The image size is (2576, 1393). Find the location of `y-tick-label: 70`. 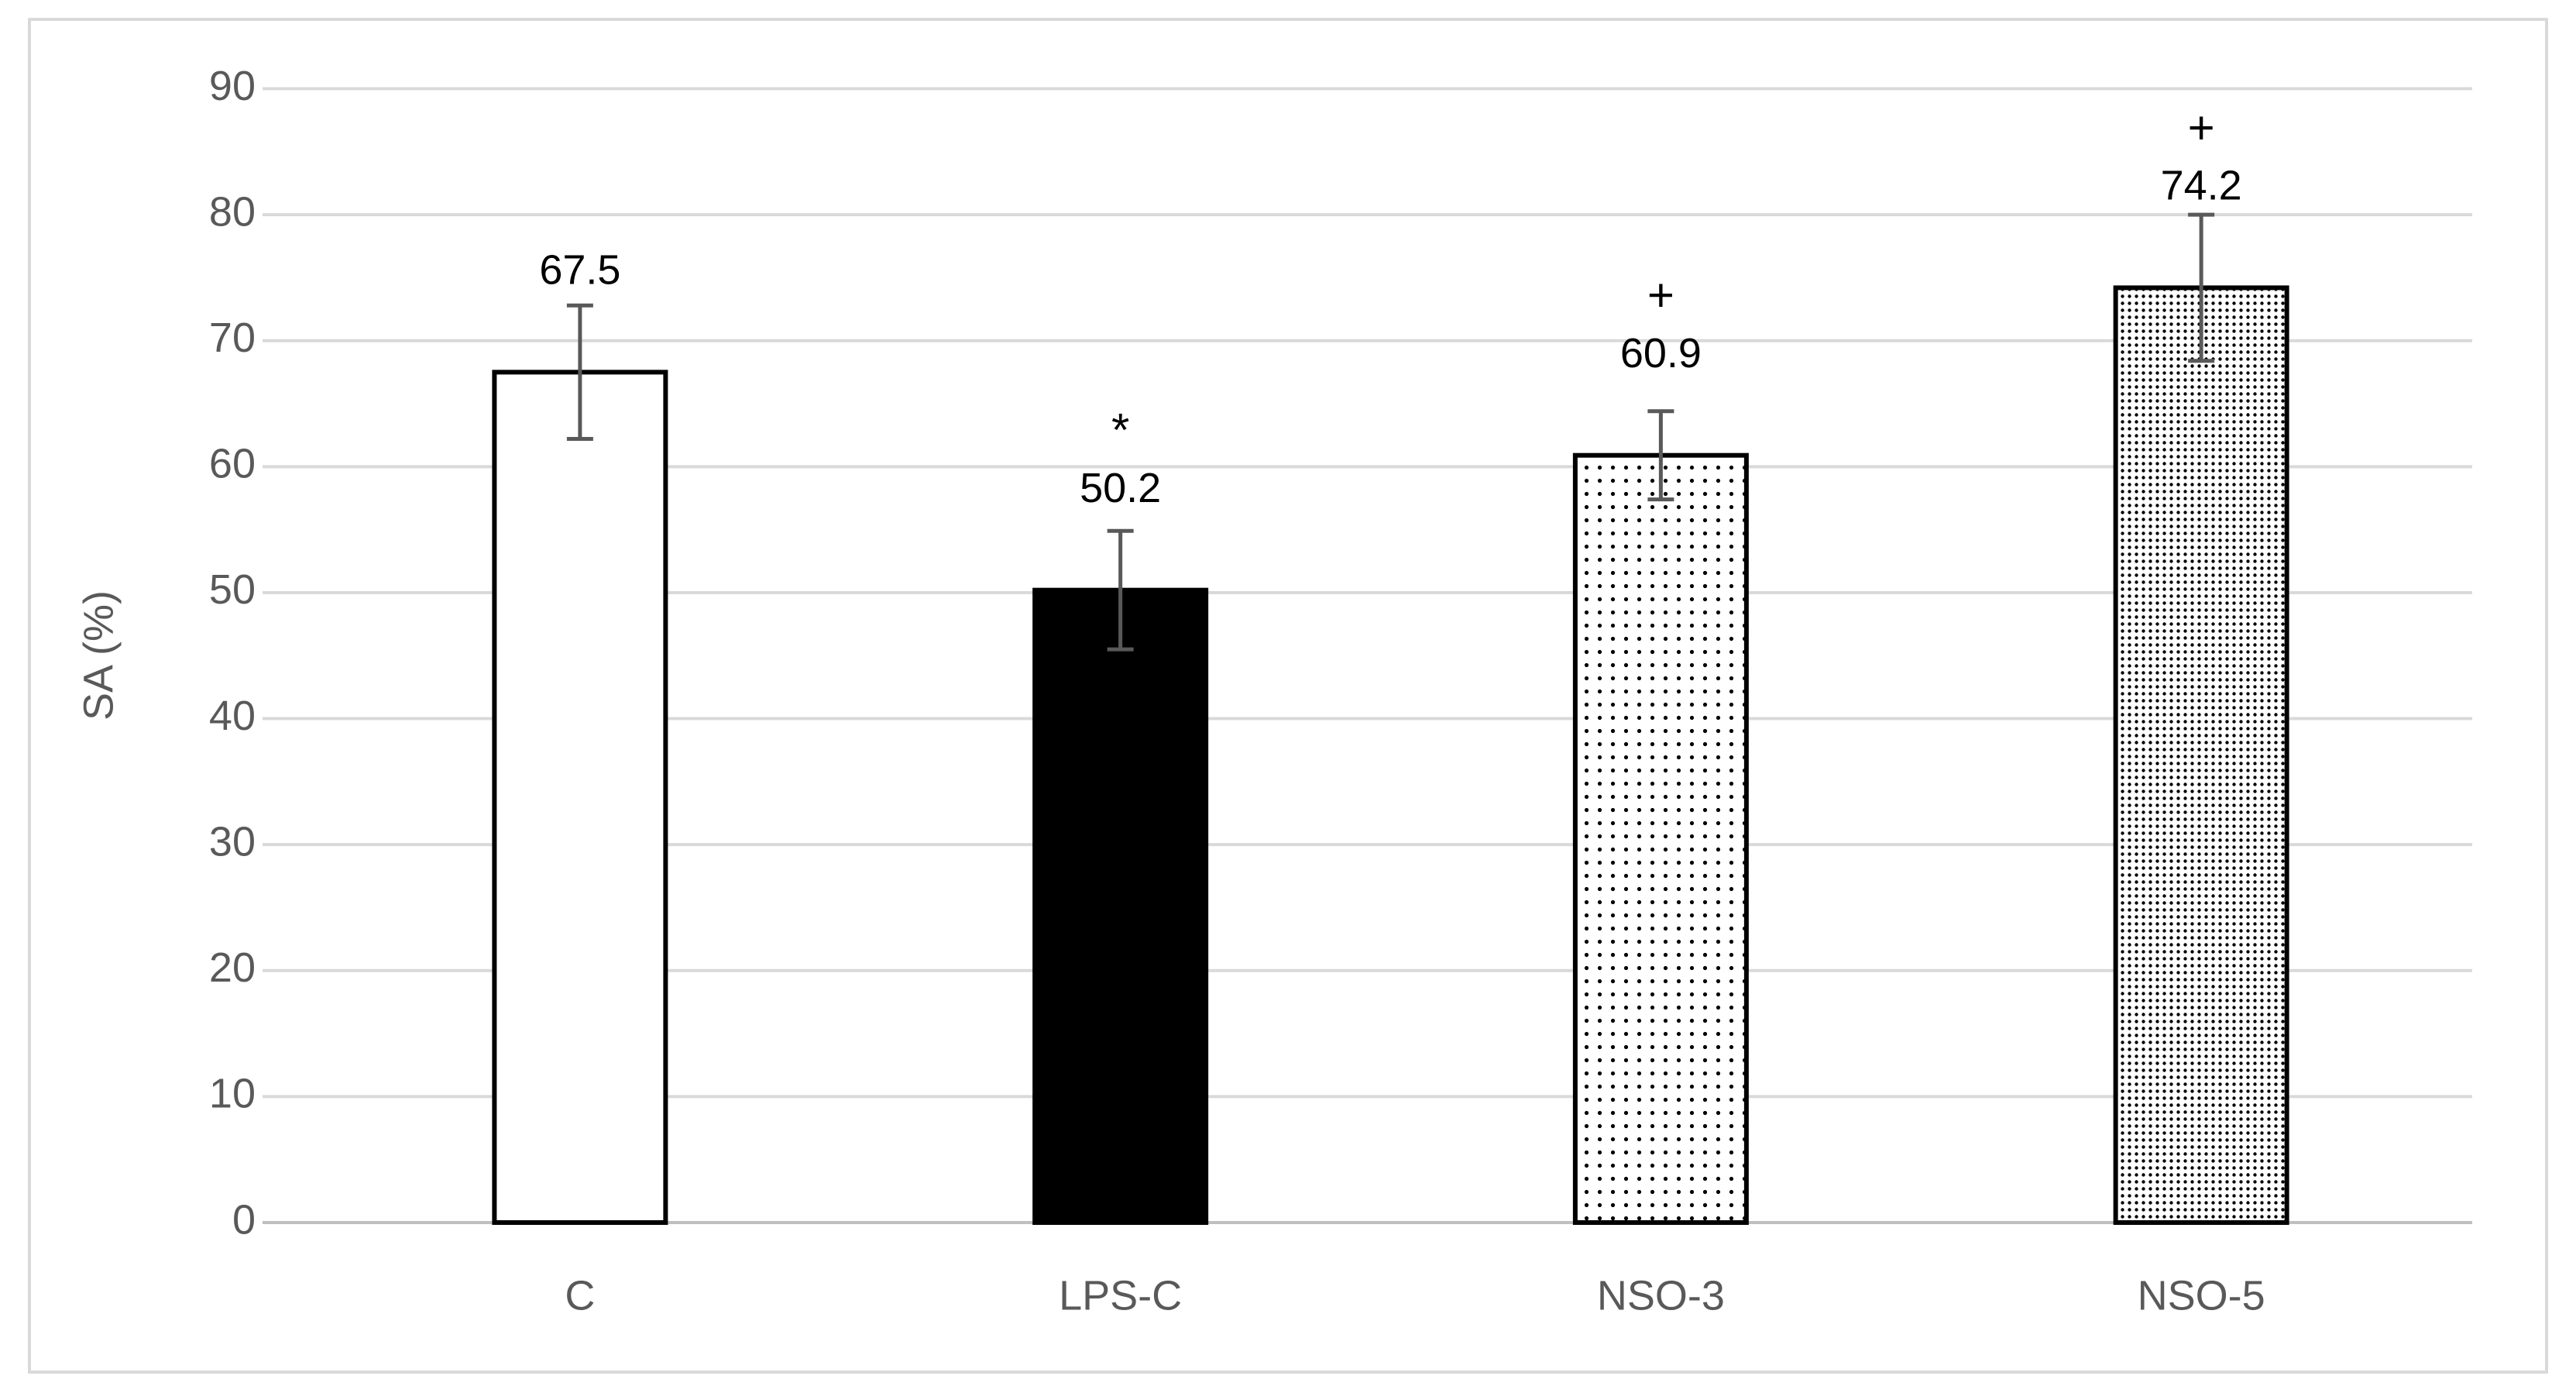

y-tick-label: 70 is located at coordinates (233, 338).